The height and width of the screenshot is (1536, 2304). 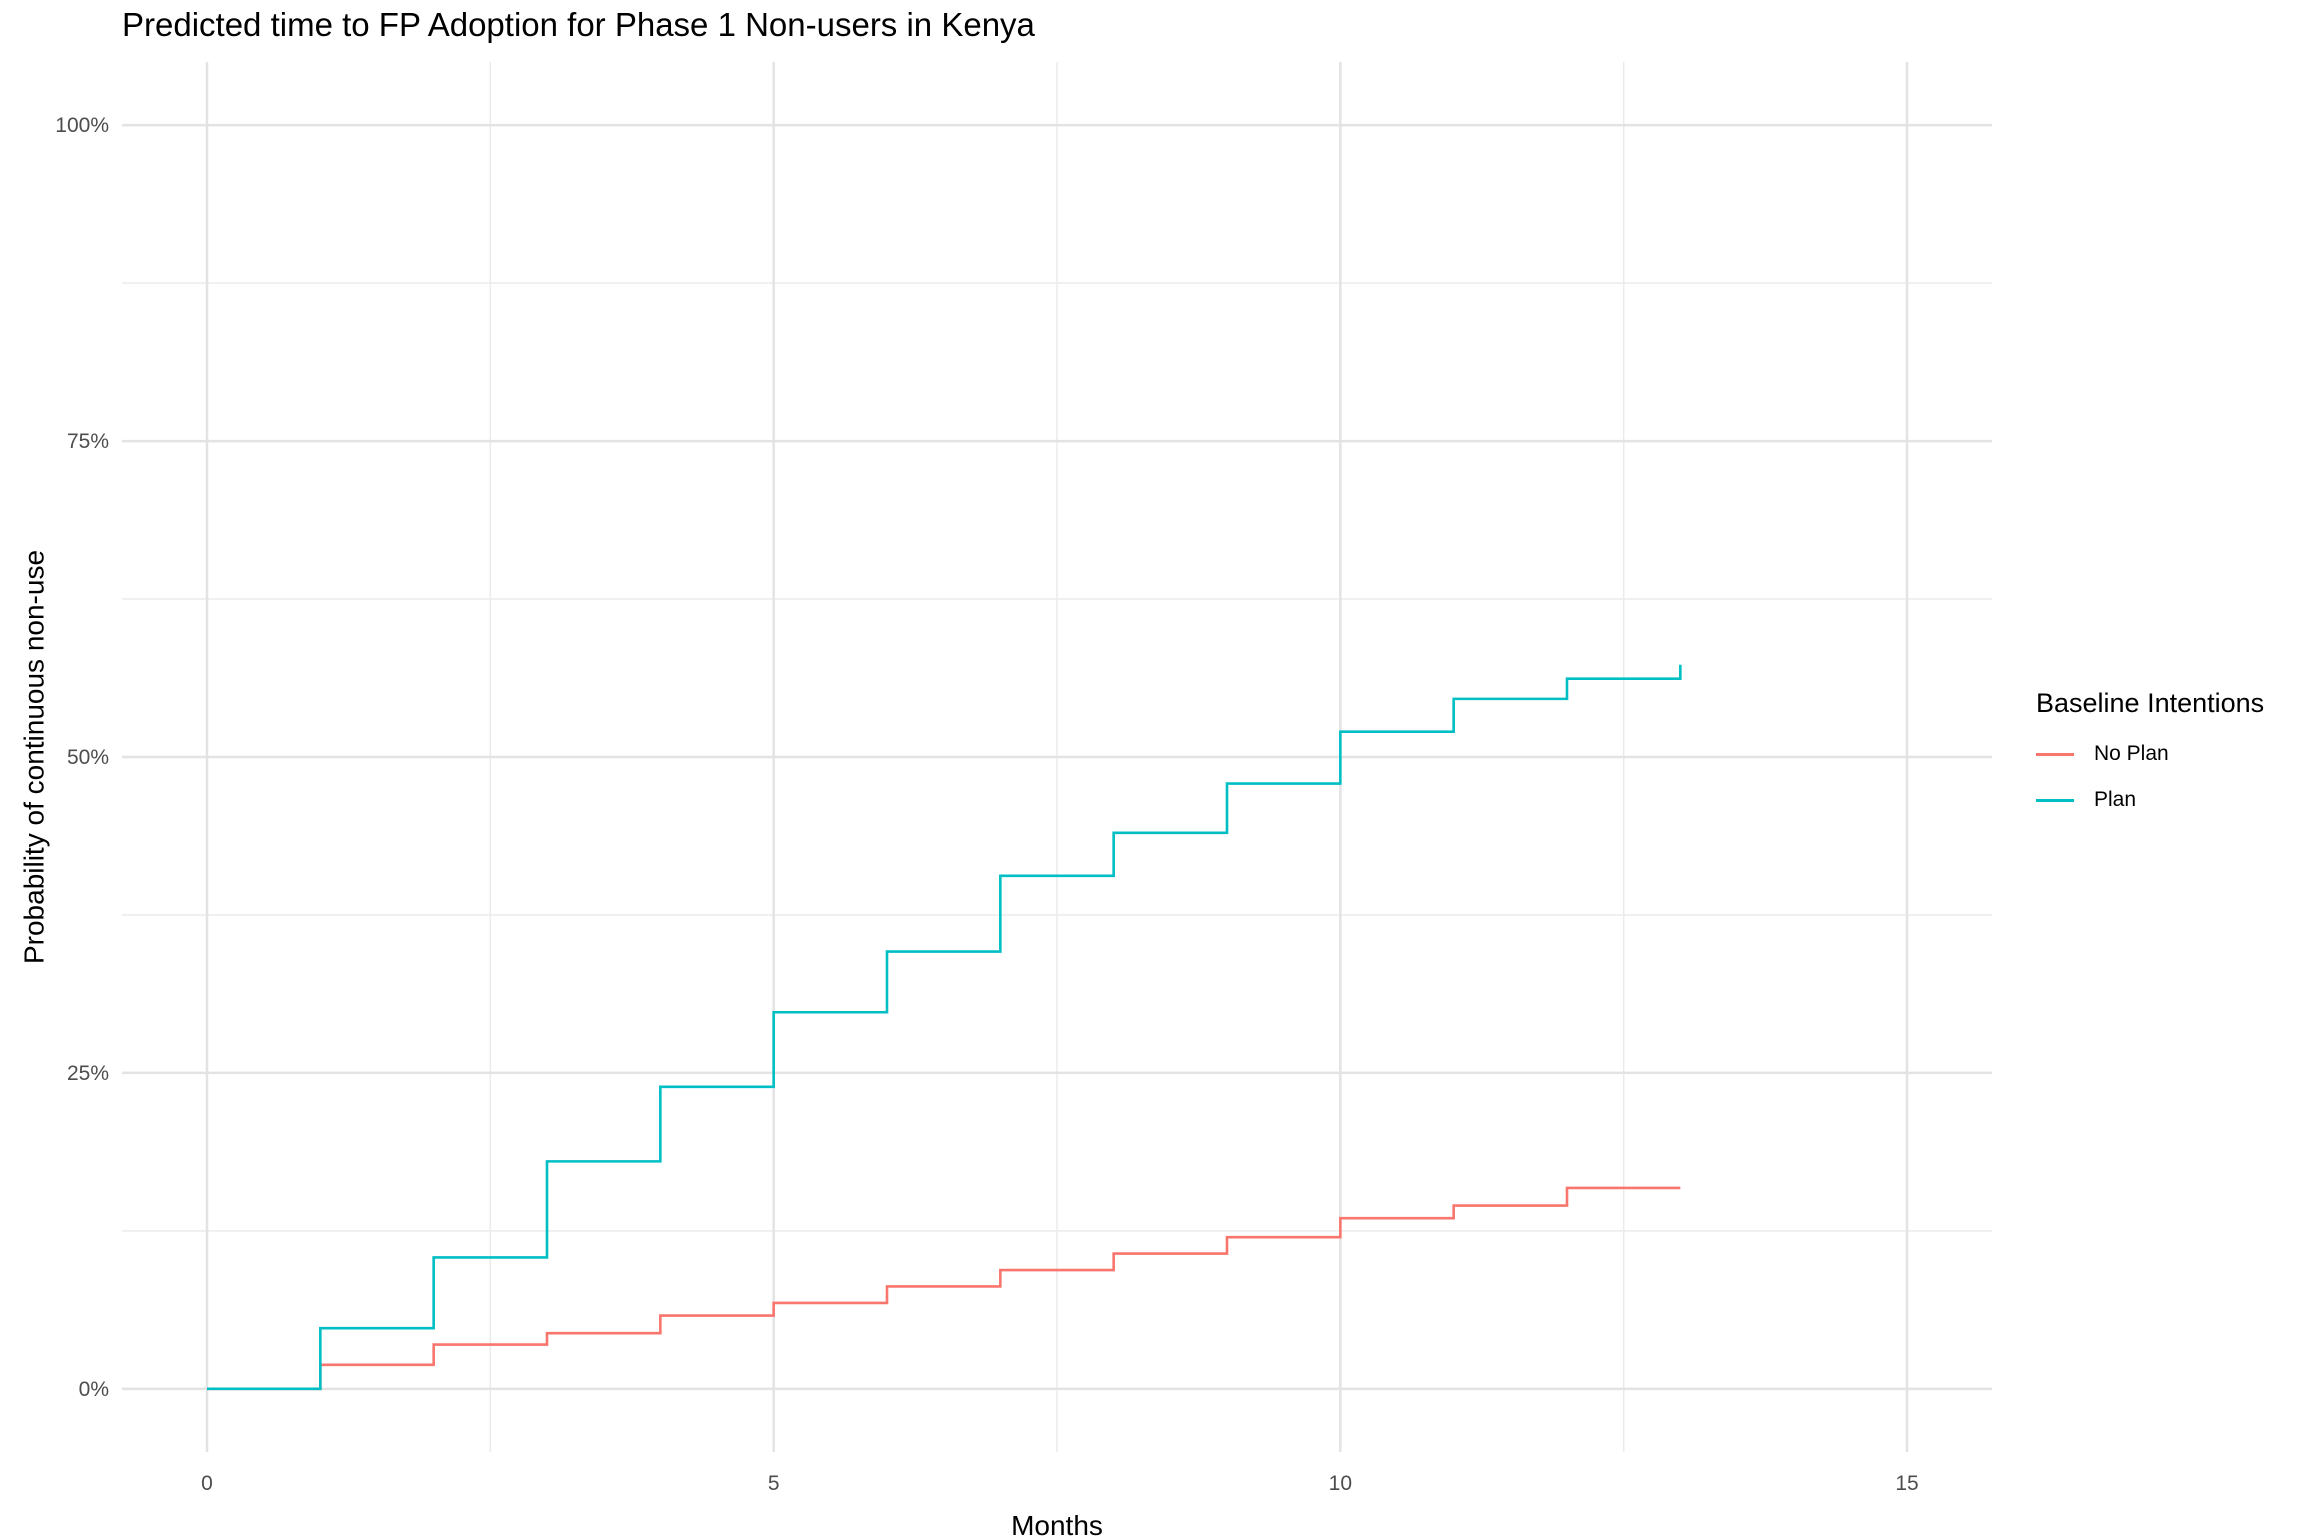 What do you see at coordinates (88, 757) in the screenshot?
I see `y-tick-label: 50%` at bounding box center [88, 757].